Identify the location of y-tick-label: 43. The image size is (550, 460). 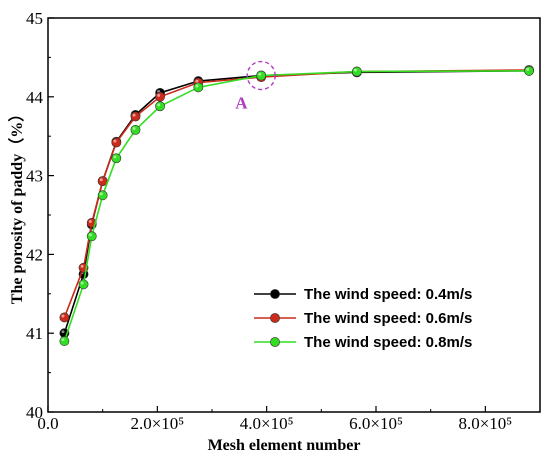
(34, 176).